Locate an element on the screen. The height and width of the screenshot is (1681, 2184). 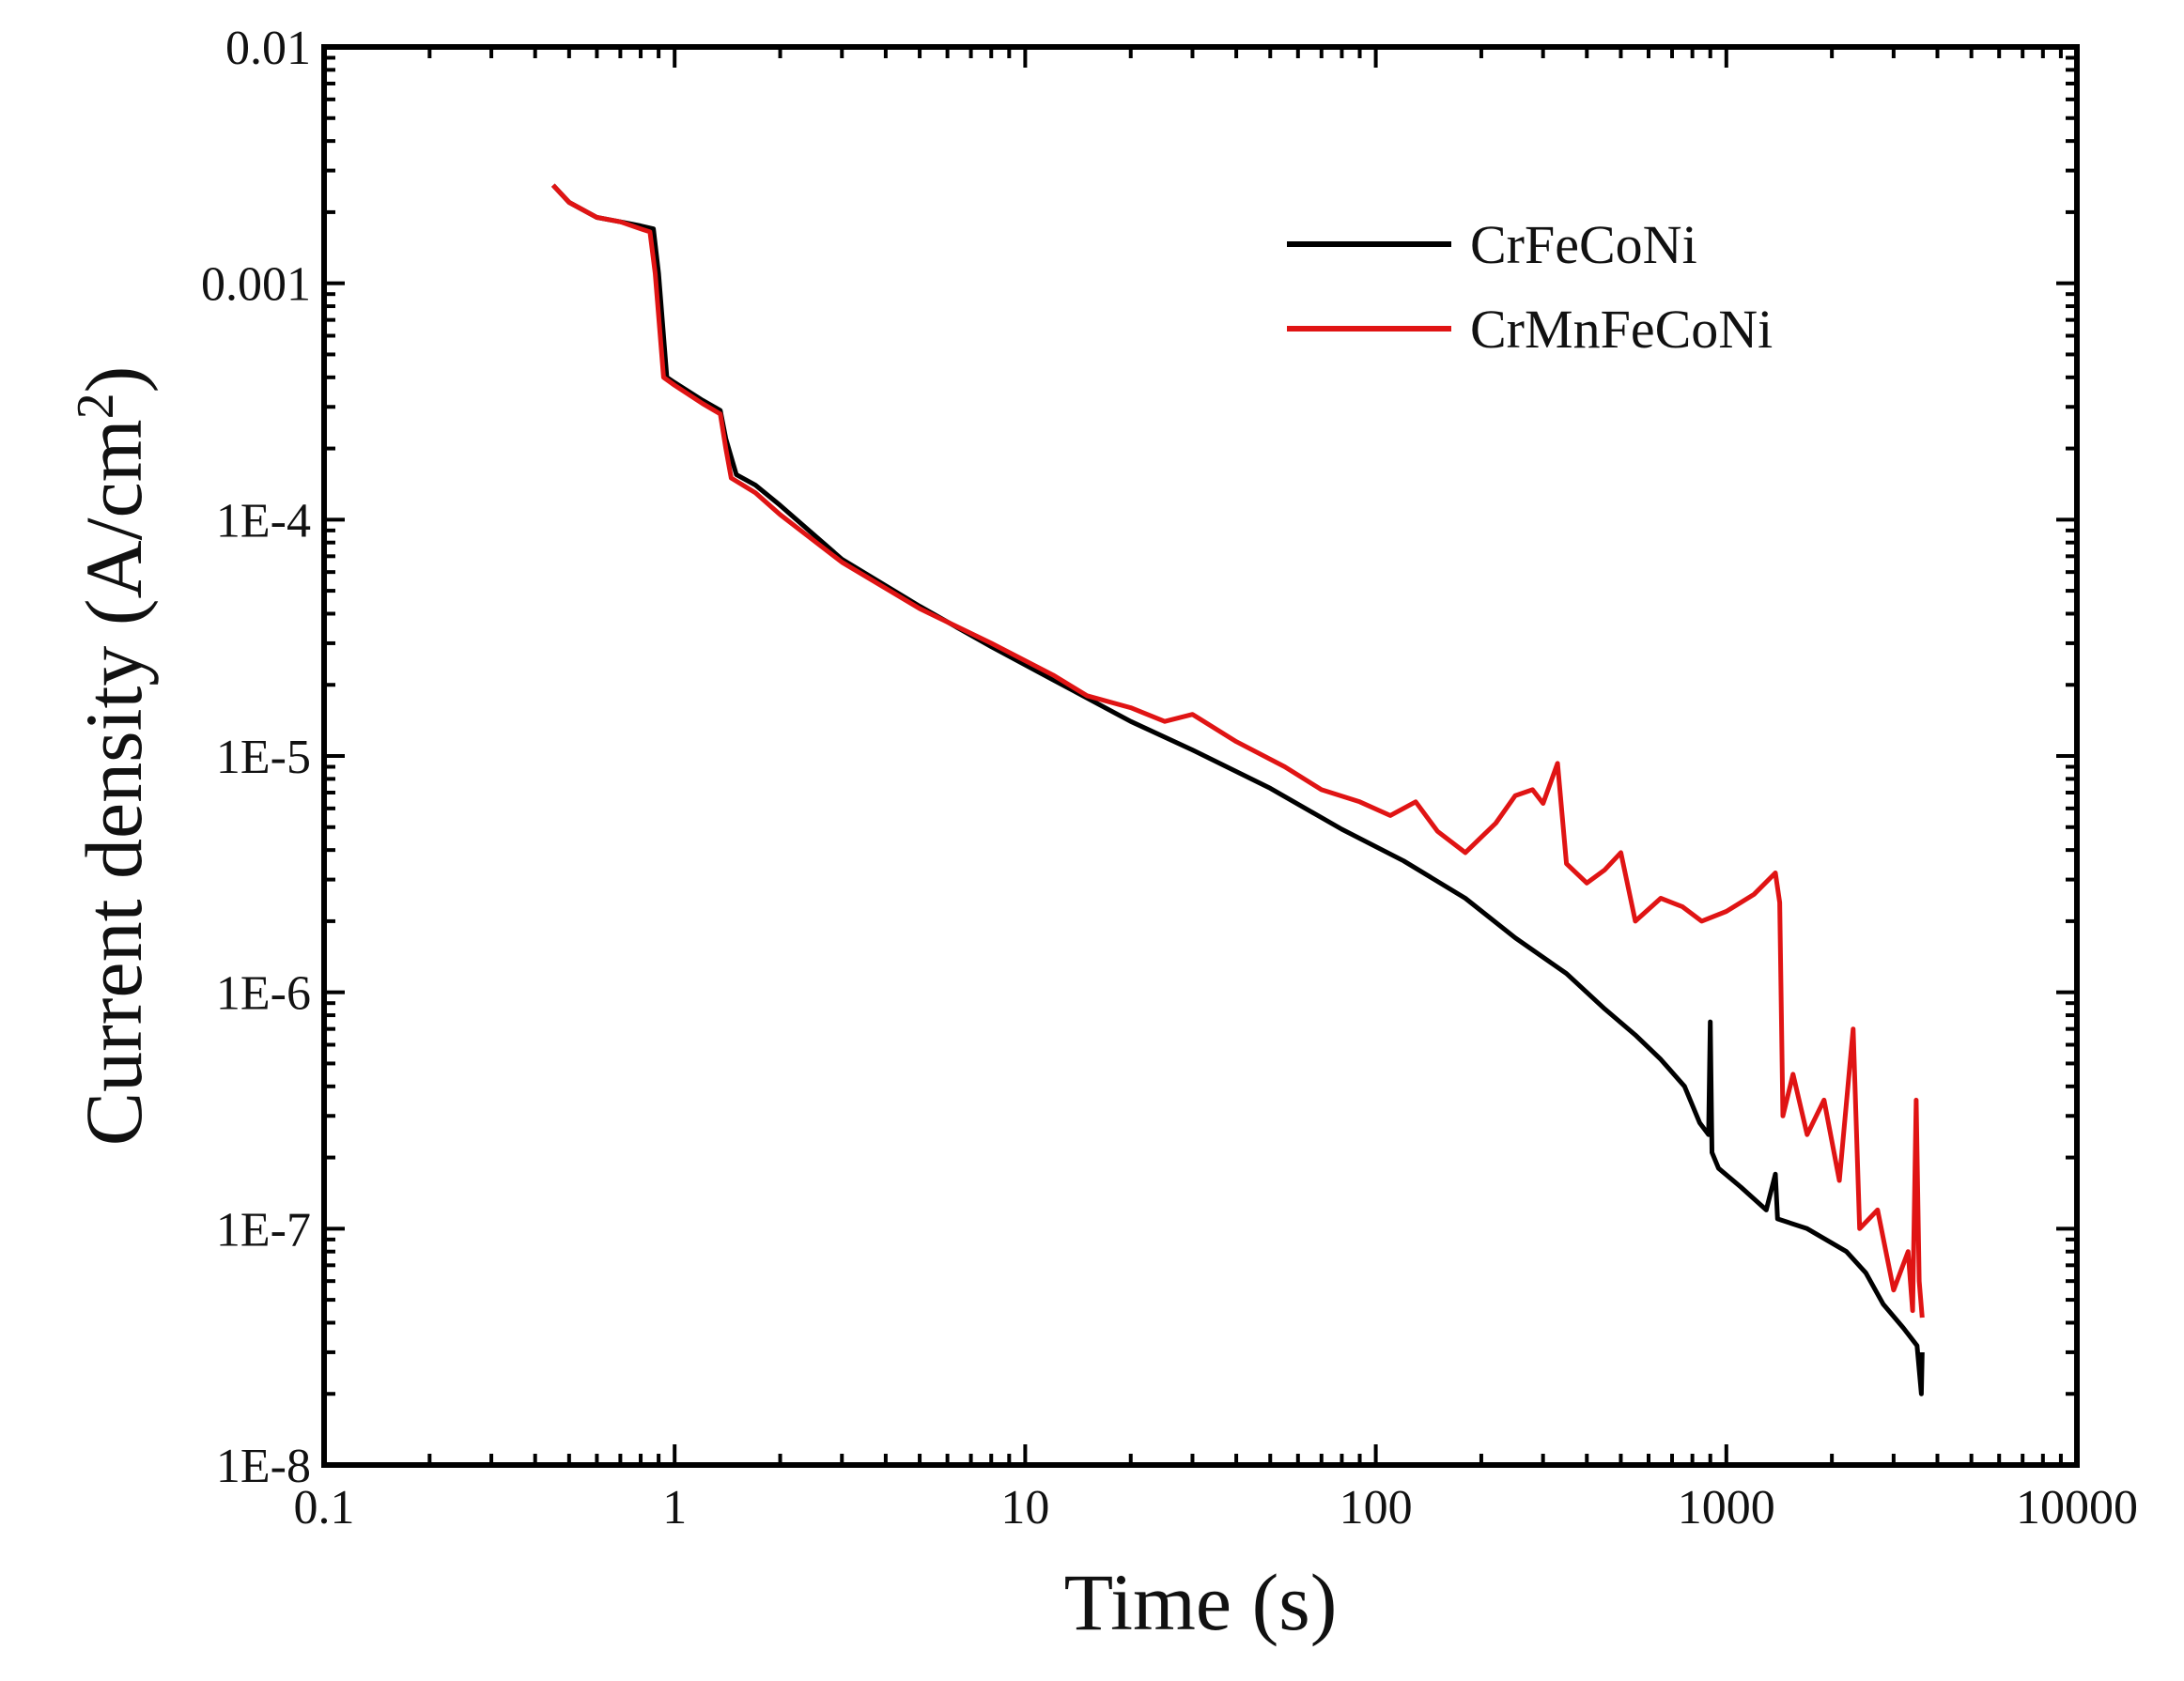
x-axis-title: Time (s) is located at coordinates (1201, 1602).